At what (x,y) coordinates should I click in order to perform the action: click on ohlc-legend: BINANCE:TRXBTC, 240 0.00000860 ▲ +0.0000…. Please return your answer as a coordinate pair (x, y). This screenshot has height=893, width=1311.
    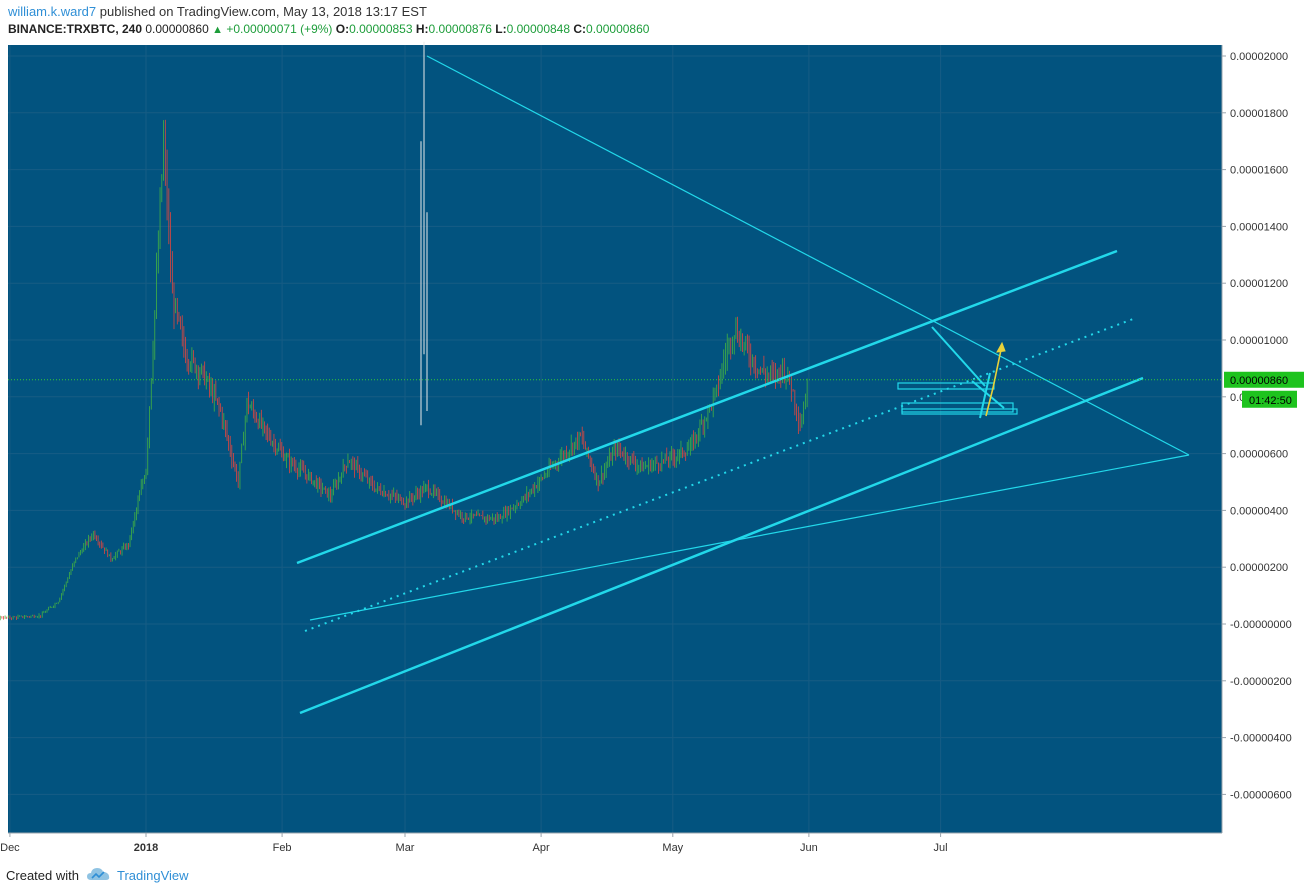
    Looking at the image, I should click on (328, 29).